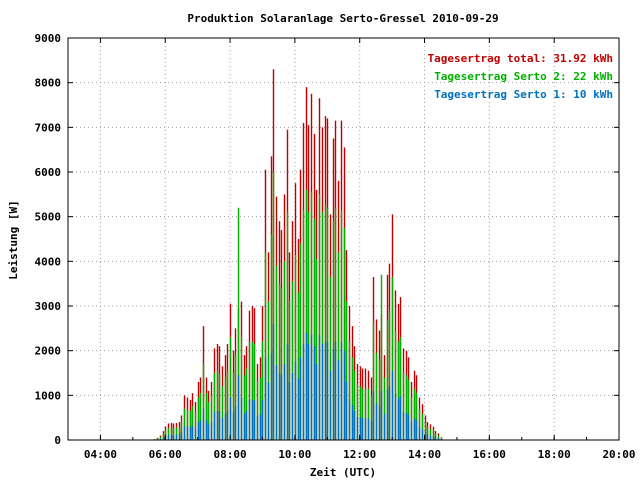  I want to click on x-tick-label: 10:00, so click(294, 454).